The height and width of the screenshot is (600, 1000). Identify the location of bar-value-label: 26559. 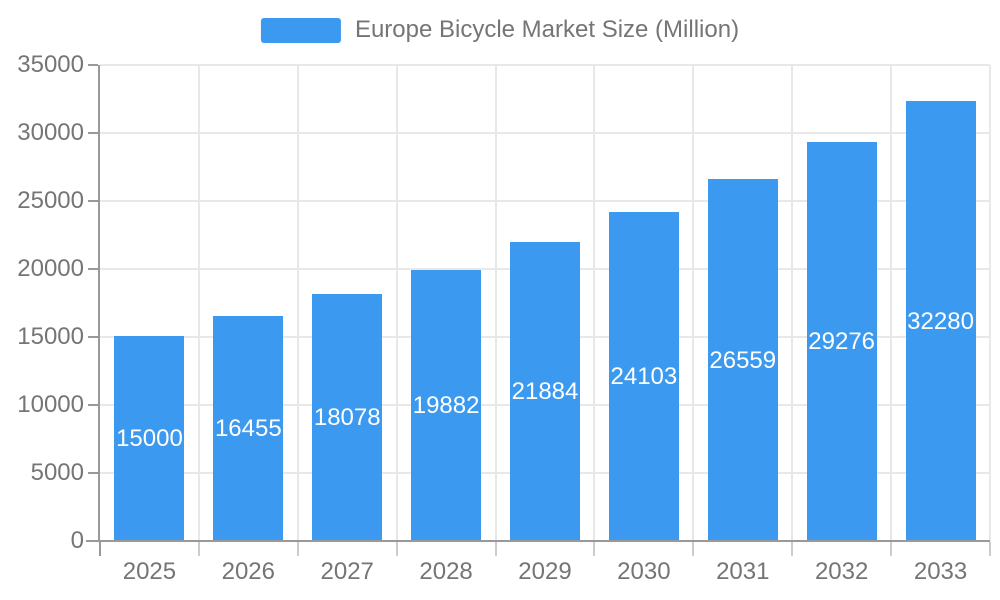
(743, 360).